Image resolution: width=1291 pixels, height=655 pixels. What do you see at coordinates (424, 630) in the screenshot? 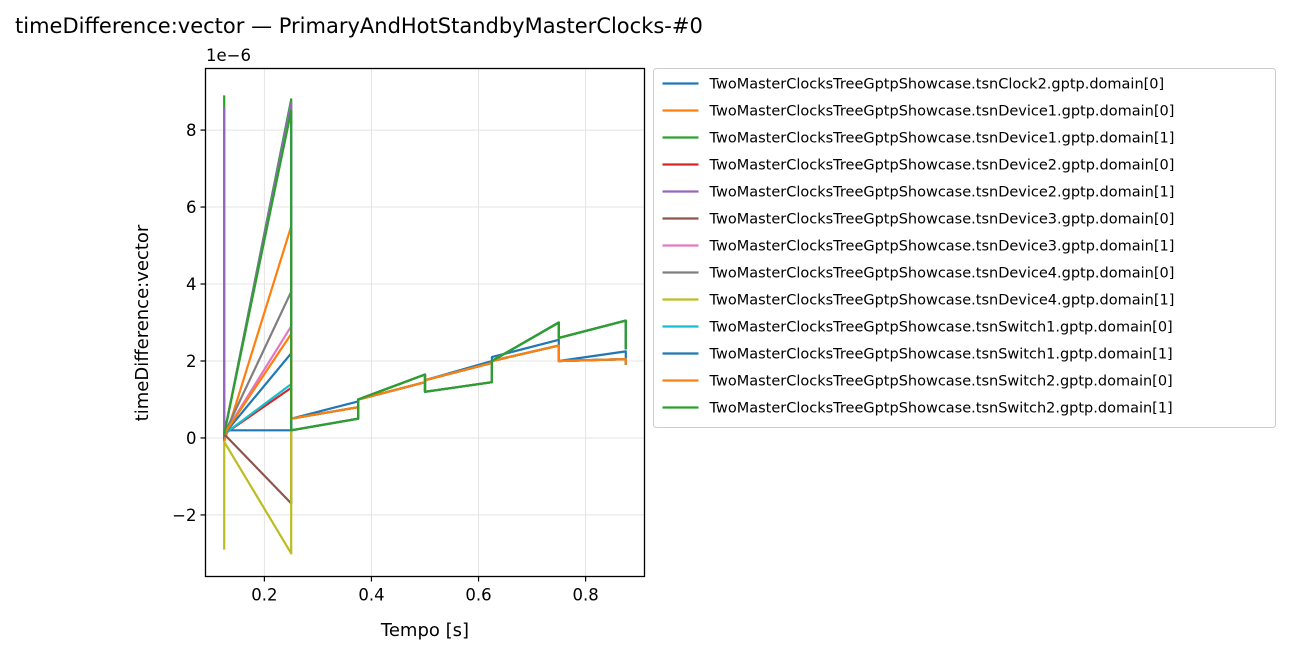
I see `x-axis-label: Tempo [s]` at bounding box center [424, 630].